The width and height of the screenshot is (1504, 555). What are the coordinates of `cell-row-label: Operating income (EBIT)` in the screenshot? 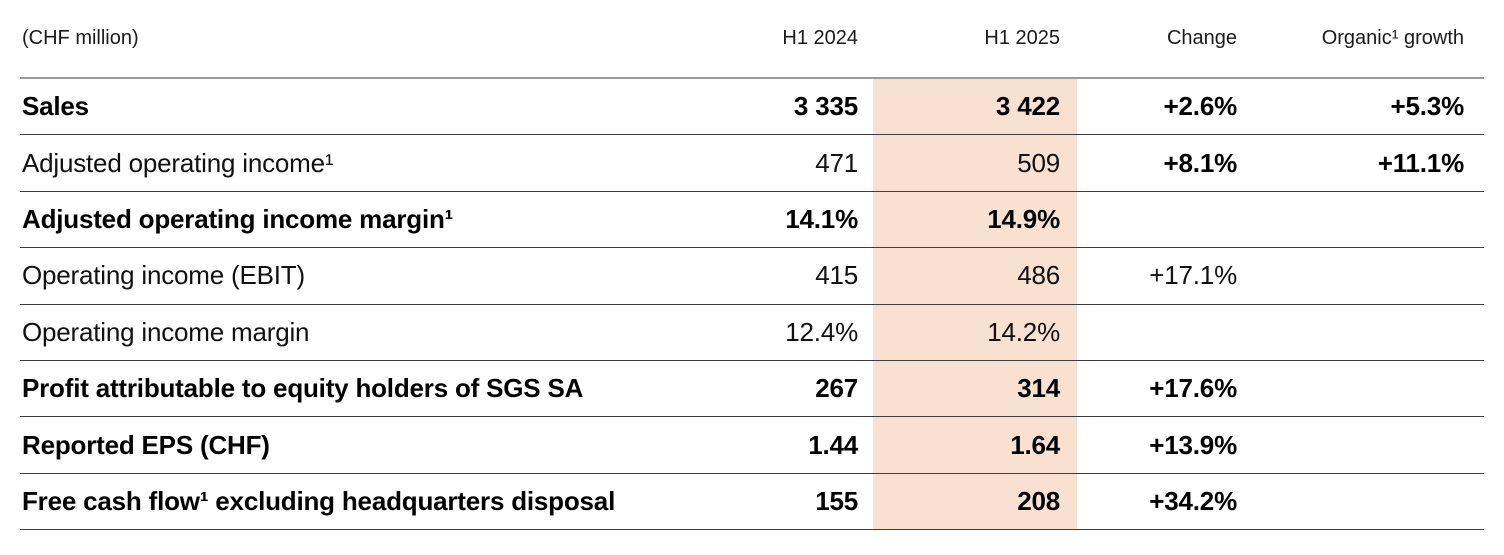 It's located at (163, 275).